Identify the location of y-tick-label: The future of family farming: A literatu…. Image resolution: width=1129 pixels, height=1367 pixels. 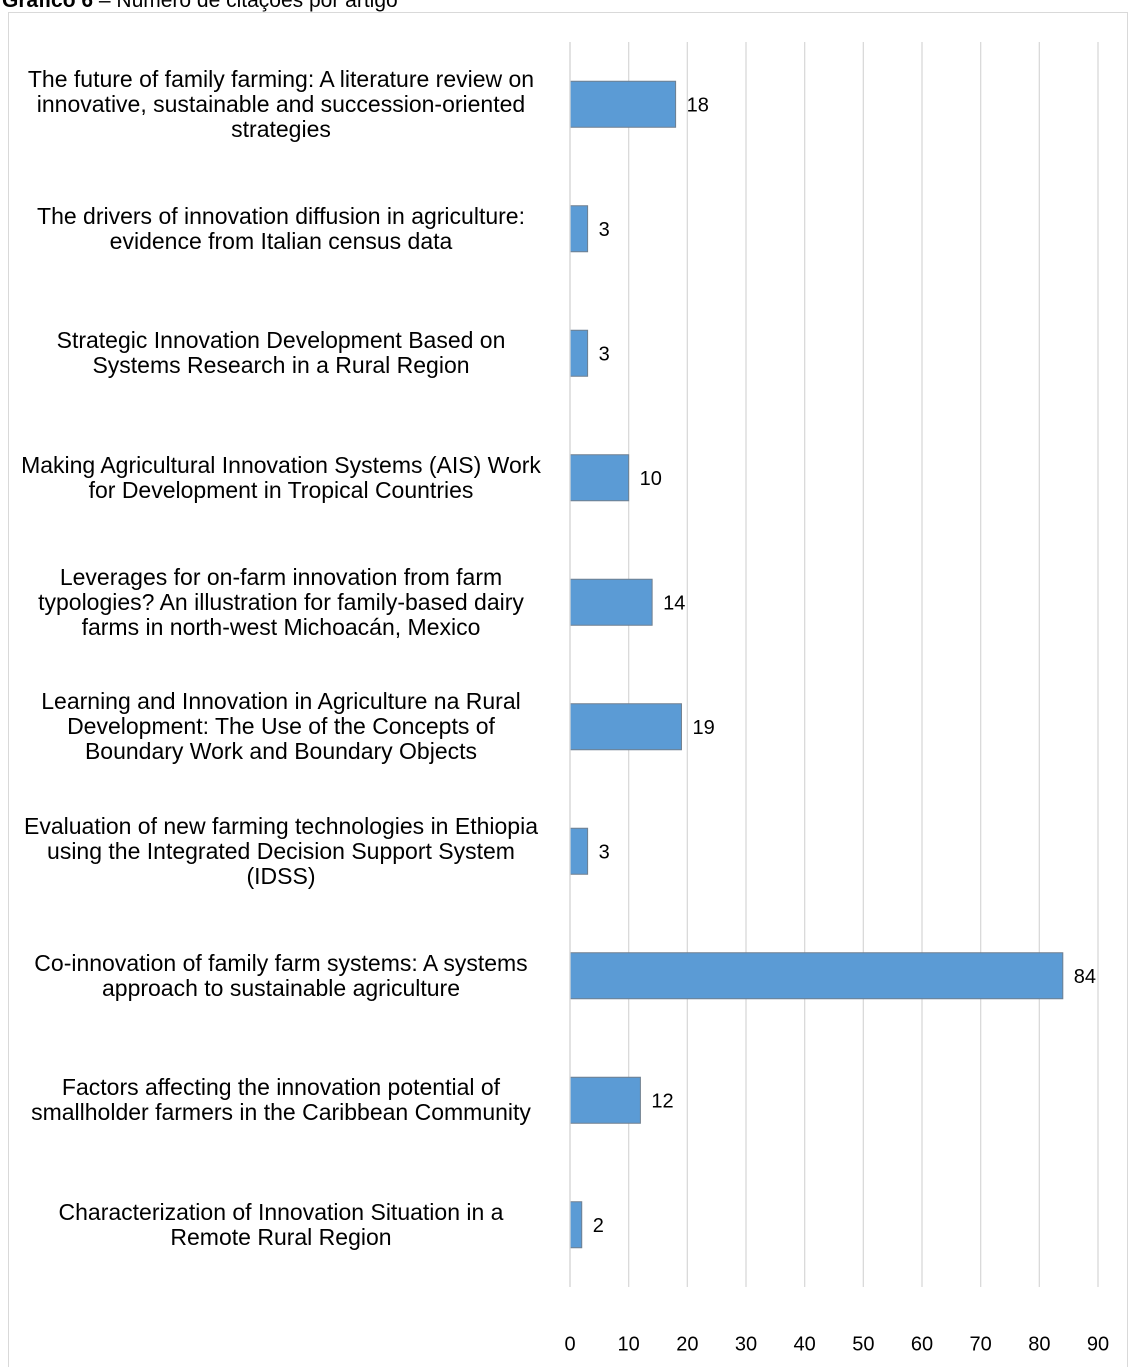
(281, 103).